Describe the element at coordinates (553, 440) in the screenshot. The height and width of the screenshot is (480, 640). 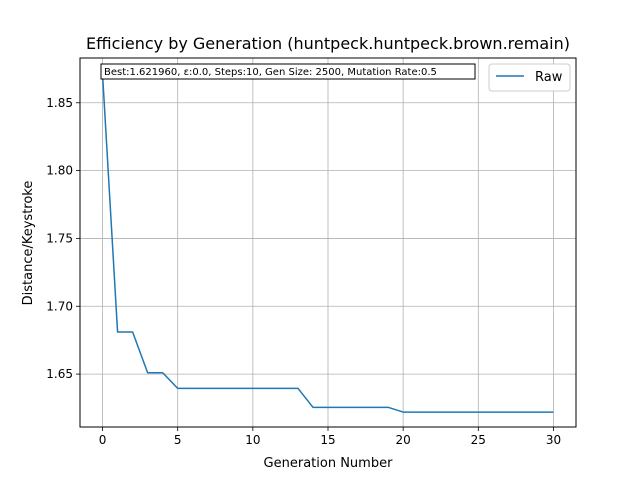
I see `x-tick-label: 30` at that location.